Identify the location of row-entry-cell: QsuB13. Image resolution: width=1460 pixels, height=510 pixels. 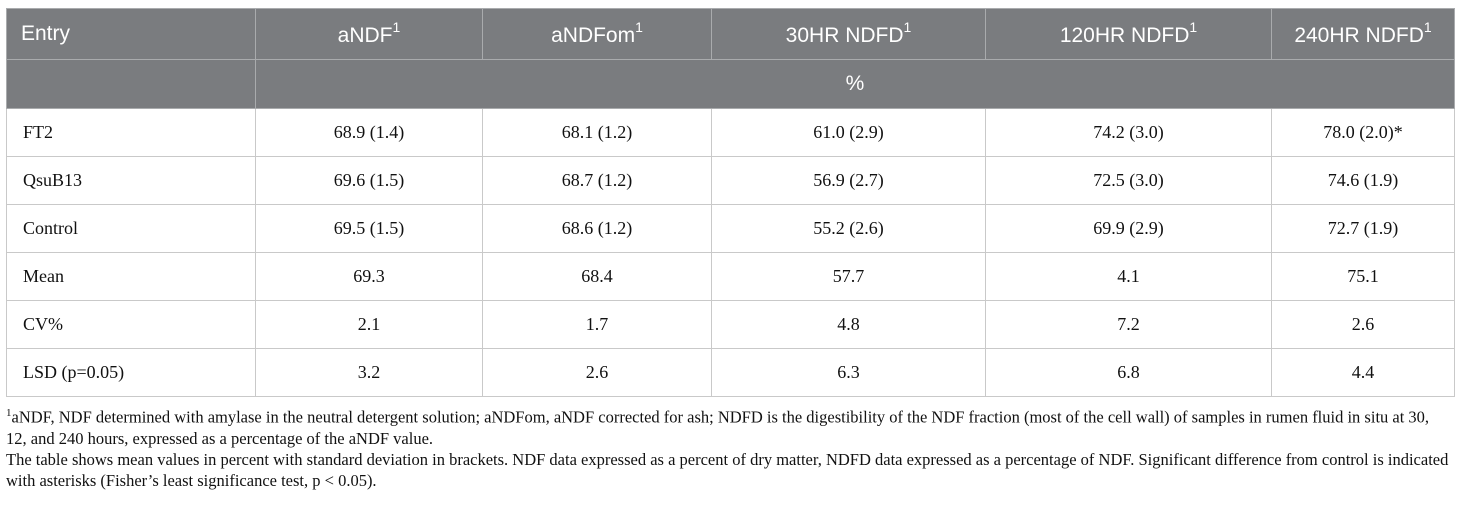
(131, 180).